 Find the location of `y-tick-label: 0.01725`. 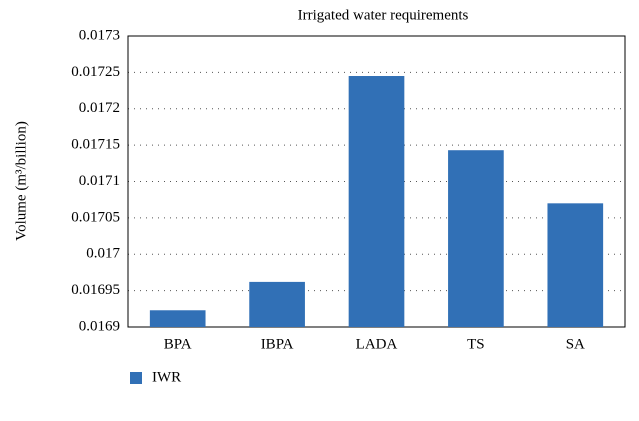

y-tick-label: 0.01725 is located at coordinates (95, 72).